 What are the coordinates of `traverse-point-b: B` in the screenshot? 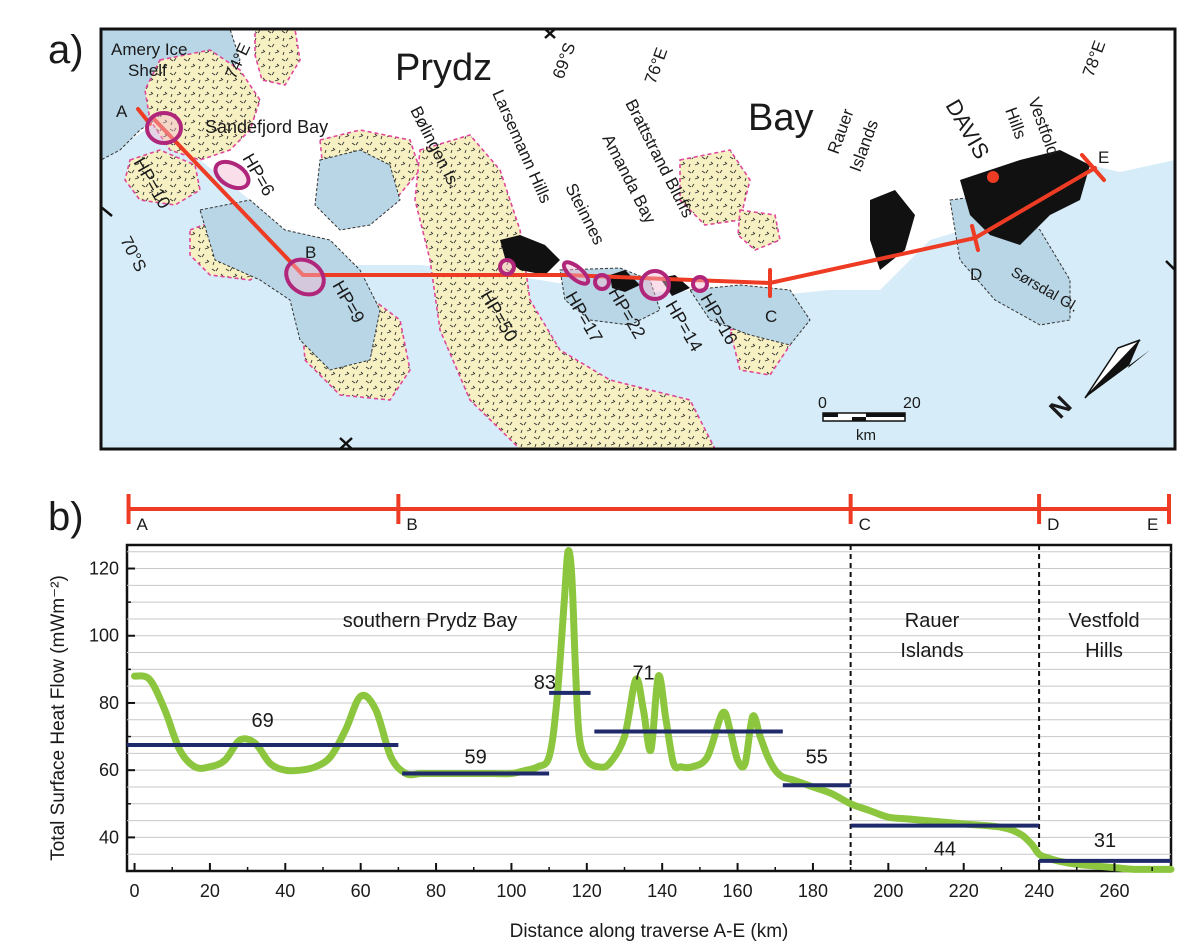 It's located at (310, 252).